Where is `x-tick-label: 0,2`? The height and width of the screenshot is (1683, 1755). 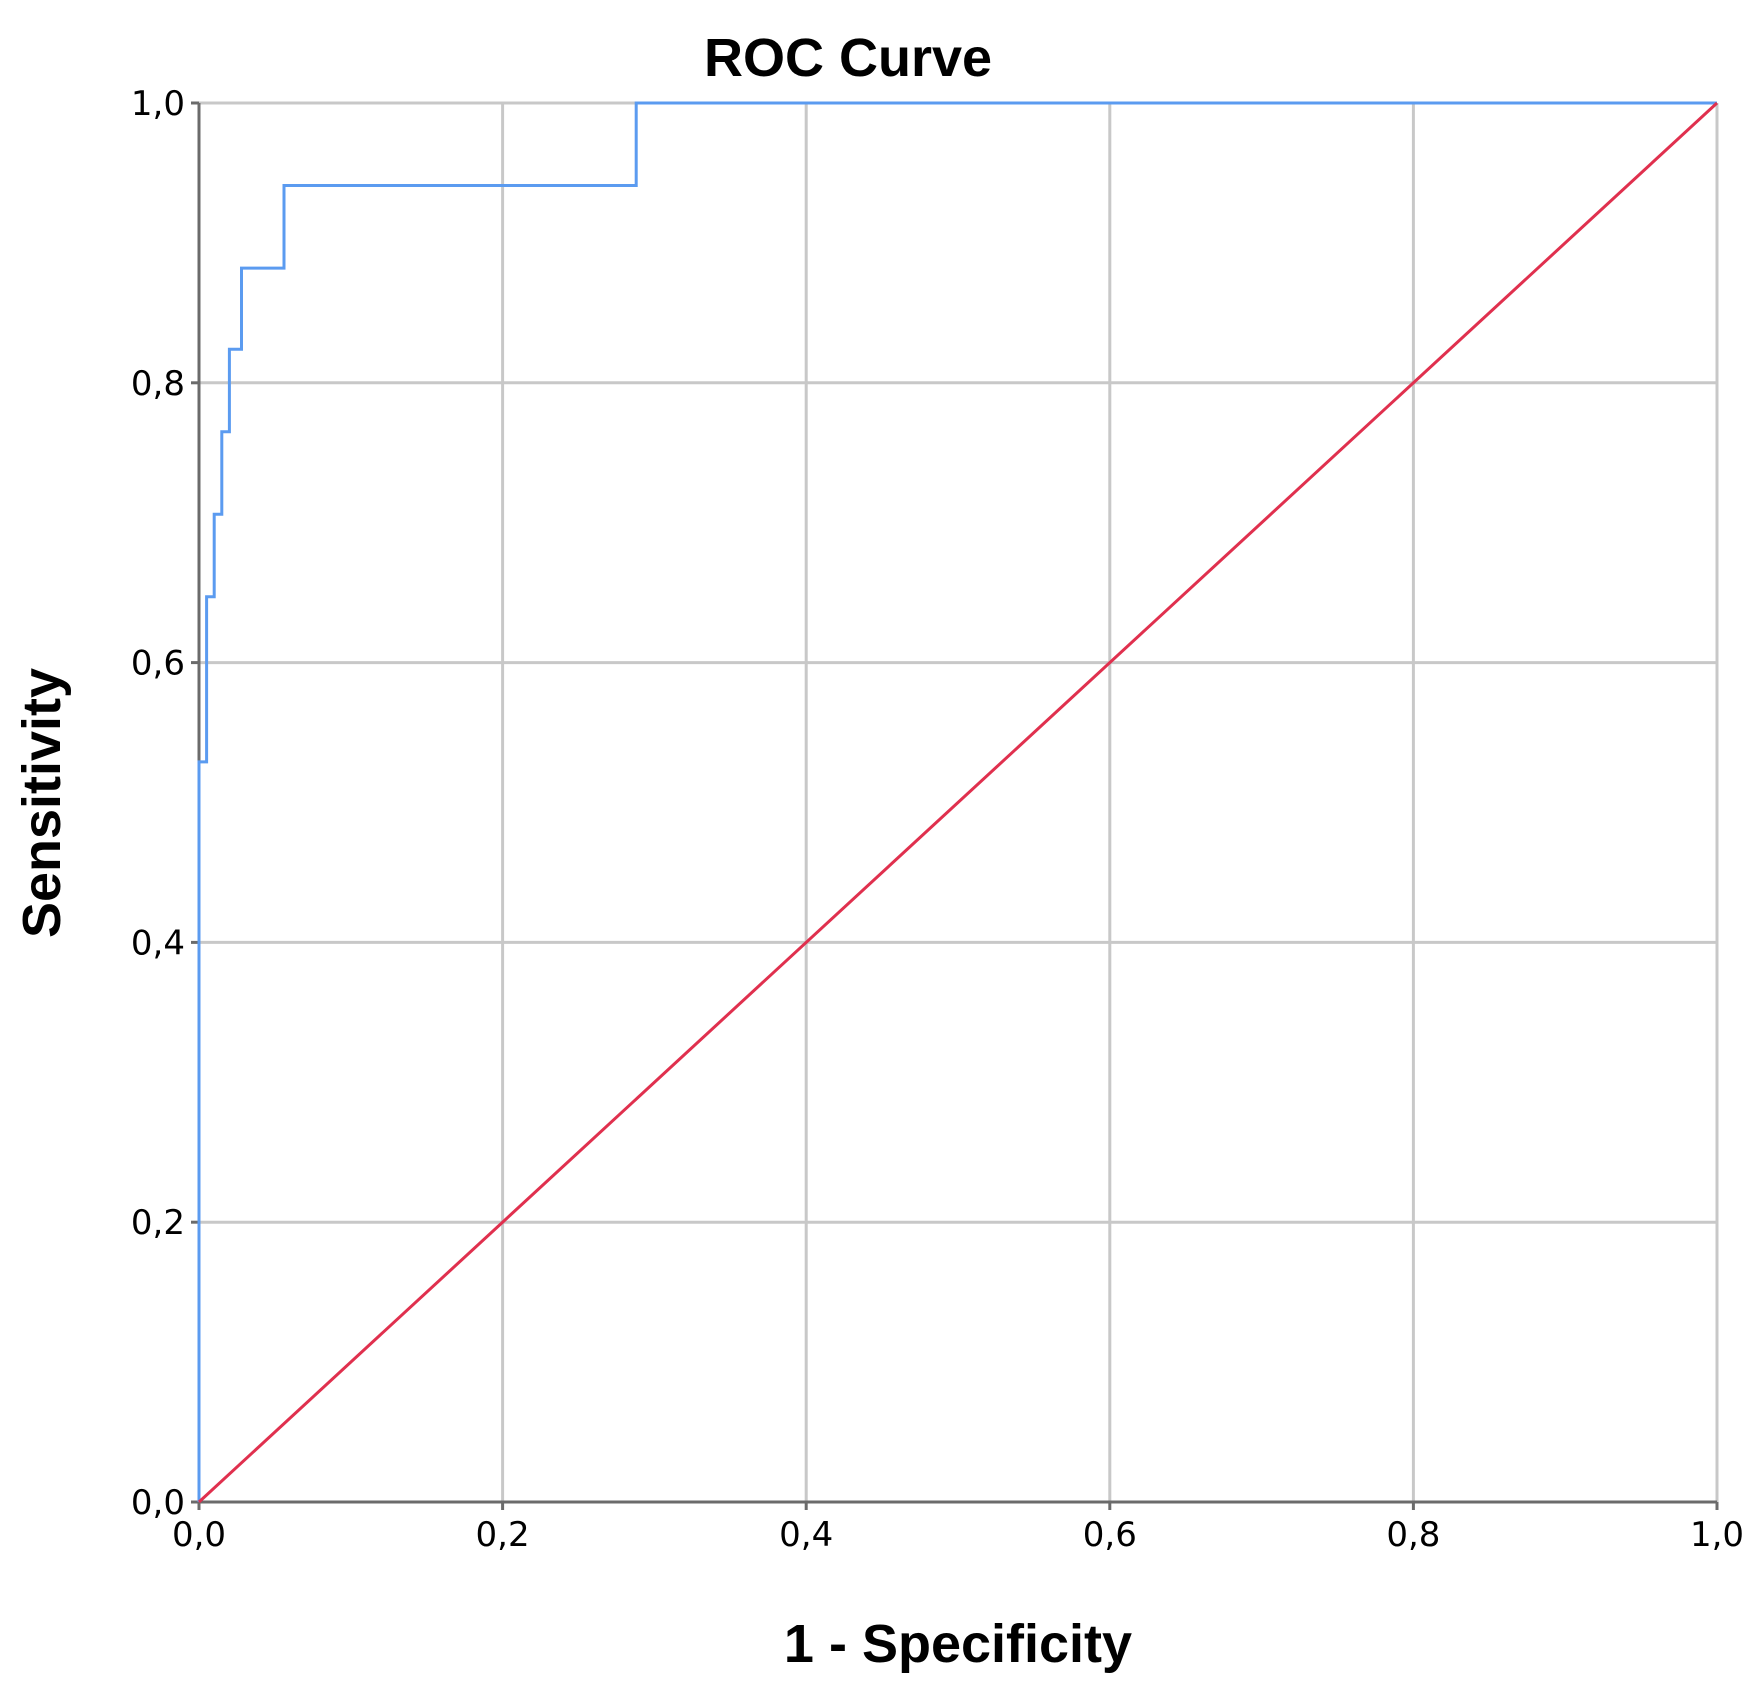
x-tick-label: 0,2 is located at coordinates (503, 1535).